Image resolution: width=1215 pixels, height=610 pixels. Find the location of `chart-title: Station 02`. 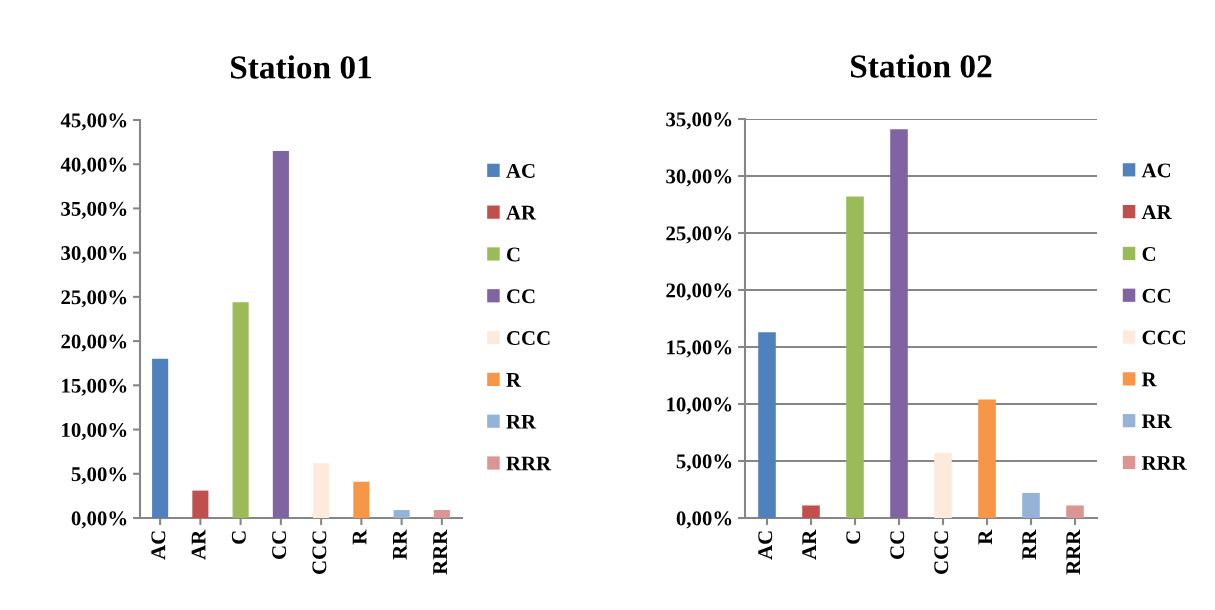

chart-title: Station 02 is located at coordinates (921, 66).